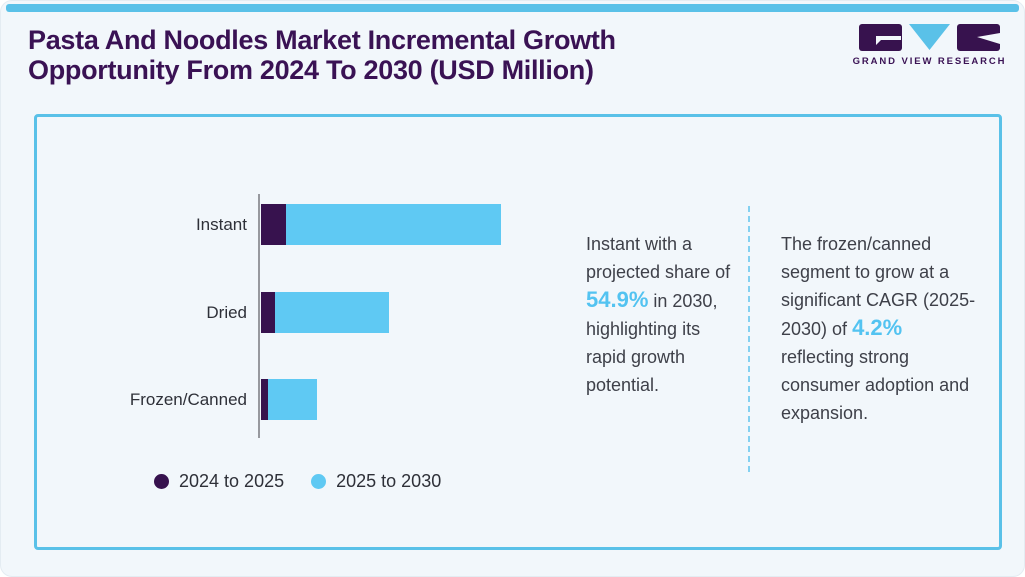 The image size is (1025, 577). I want to click on top-accent-bar, so click(512, 8).